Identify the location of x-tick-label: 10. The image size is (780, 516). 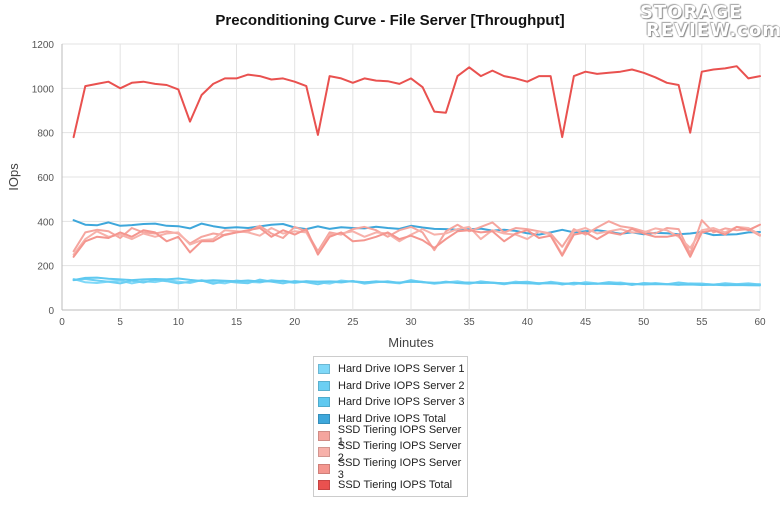
(179, 322).